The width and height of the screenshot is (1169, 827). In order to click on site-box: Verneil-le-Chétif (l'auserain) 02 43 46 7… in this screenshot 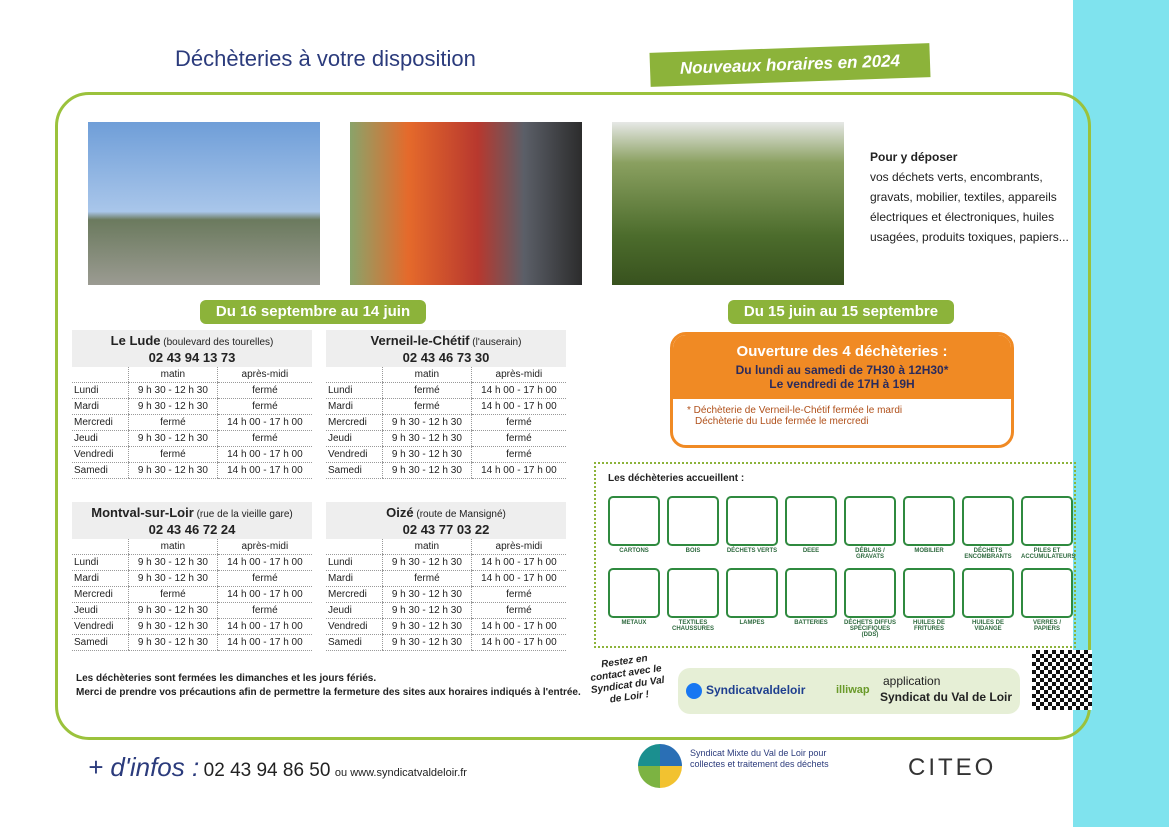, I will do `click(446, 404)`.